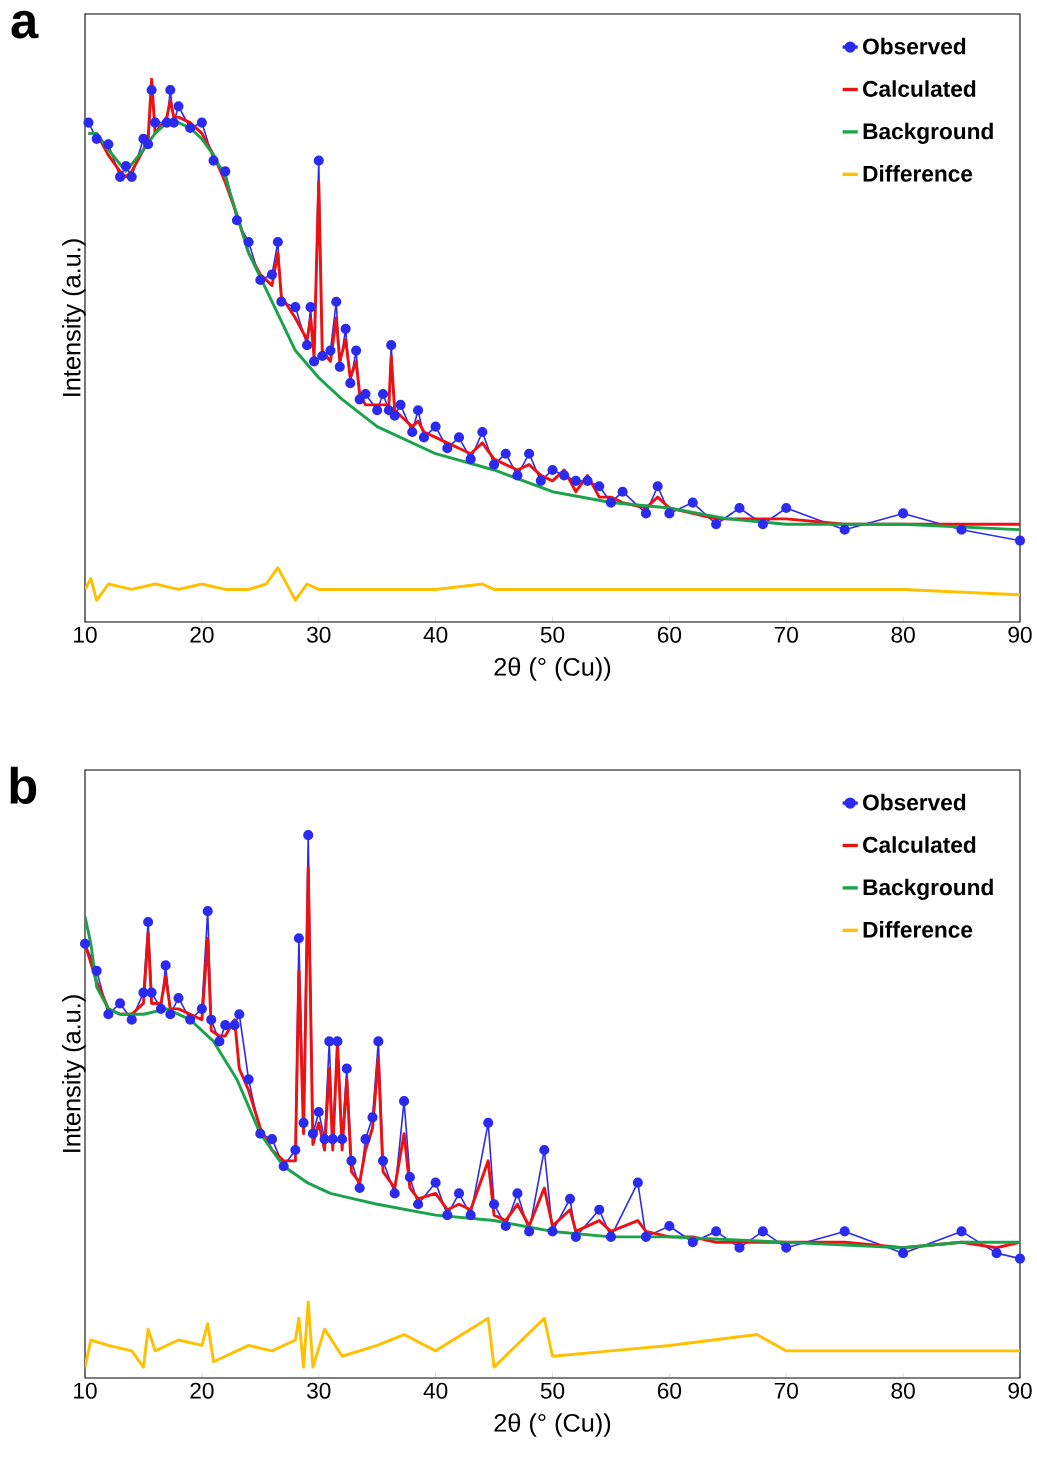  I want to click on chart-title: a, so click(25, 24).